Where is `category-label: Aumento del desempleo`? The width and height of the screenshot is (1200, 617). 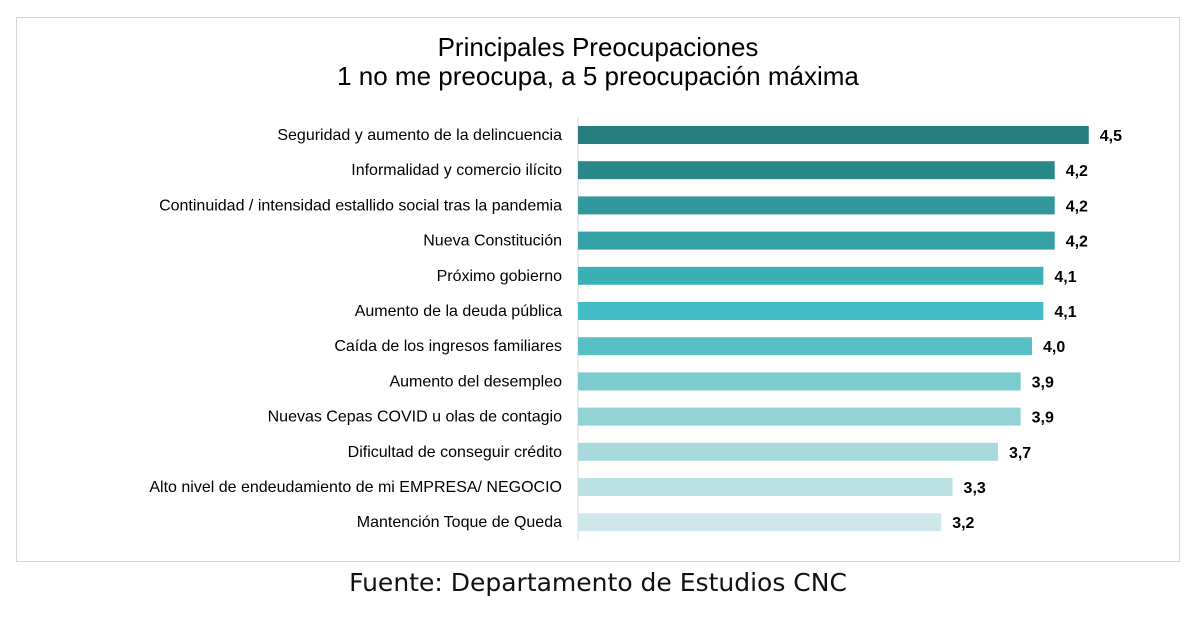 category-label: Aumento del desempleo is located at coordinates (475, 381).